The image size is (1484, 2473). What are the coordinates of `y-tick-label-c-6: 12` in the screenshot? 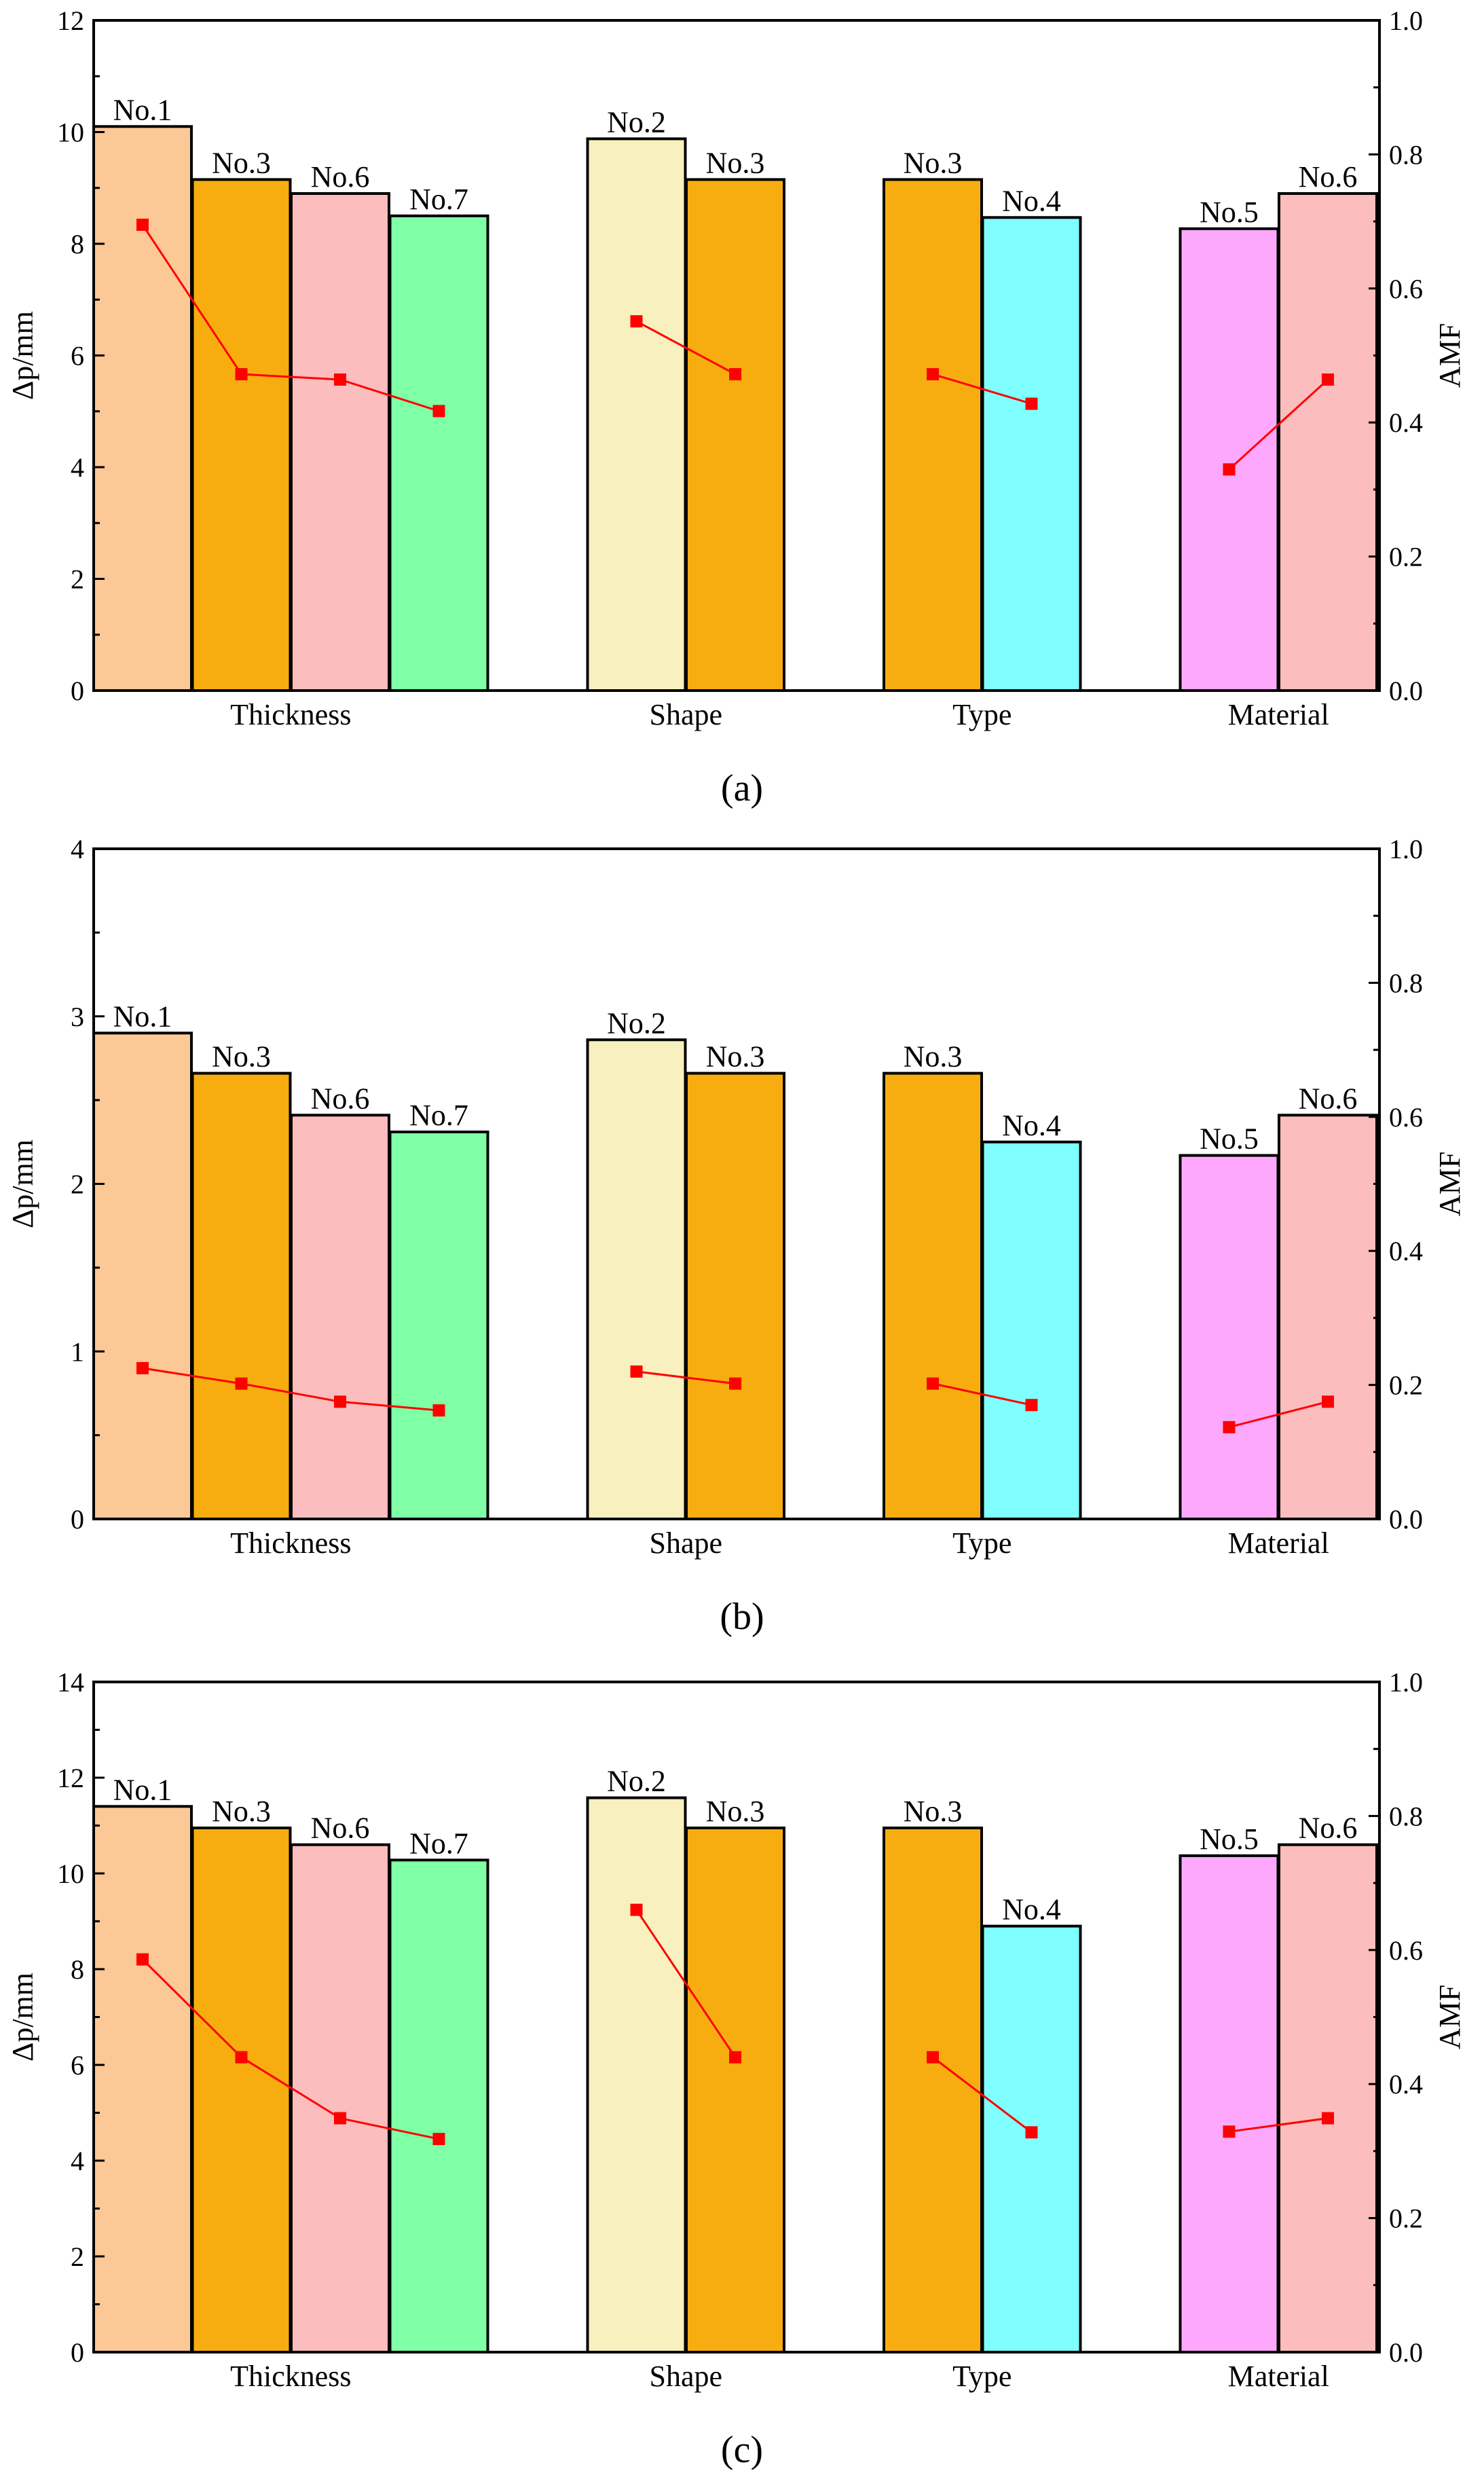 It's located at (70, 1778).